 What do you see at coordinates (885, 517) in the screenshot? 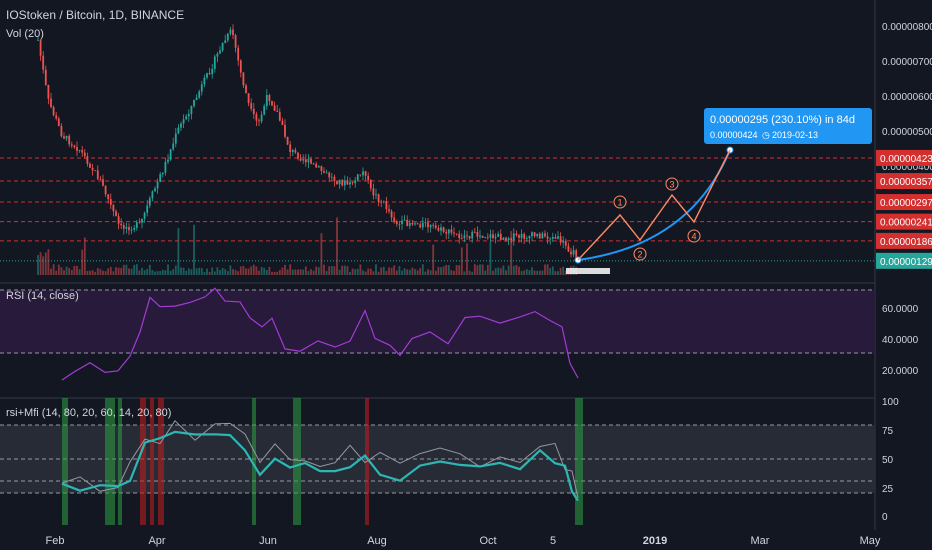
I see `mfi-level-0: 0` at bounding box center [885, 517].